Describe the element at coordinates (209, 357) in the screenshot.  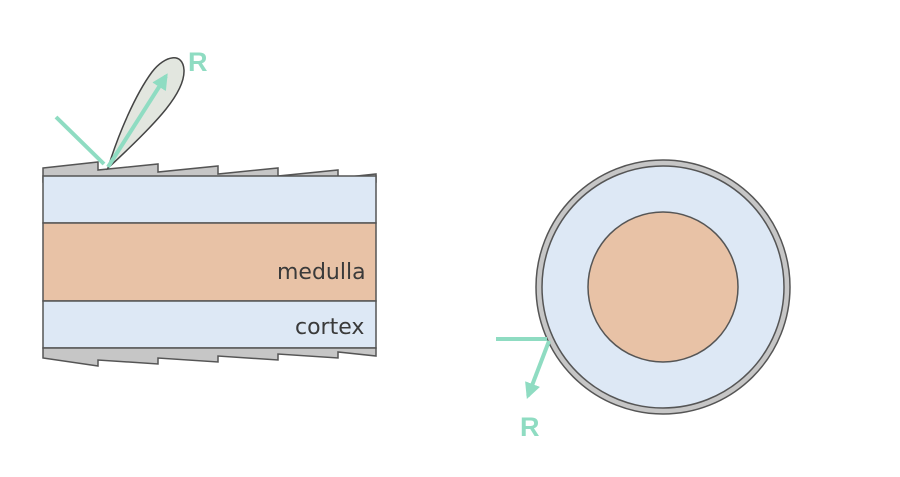
I see `cuticle-bottom` at that location.